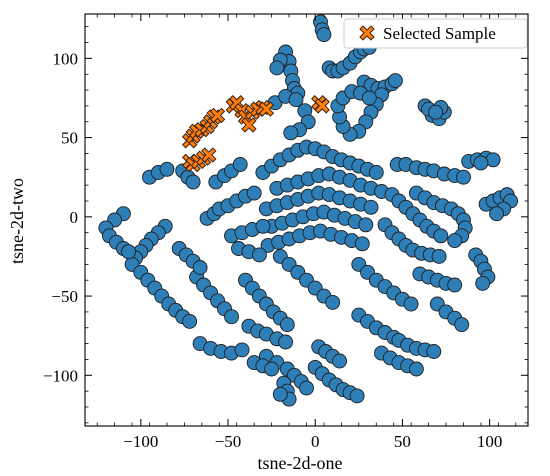 The height and width of the screenshot is (476, 550). Describe the element at coordinates (490, 441) in the screenshot. I see `x-tick-label: 100` at that location.